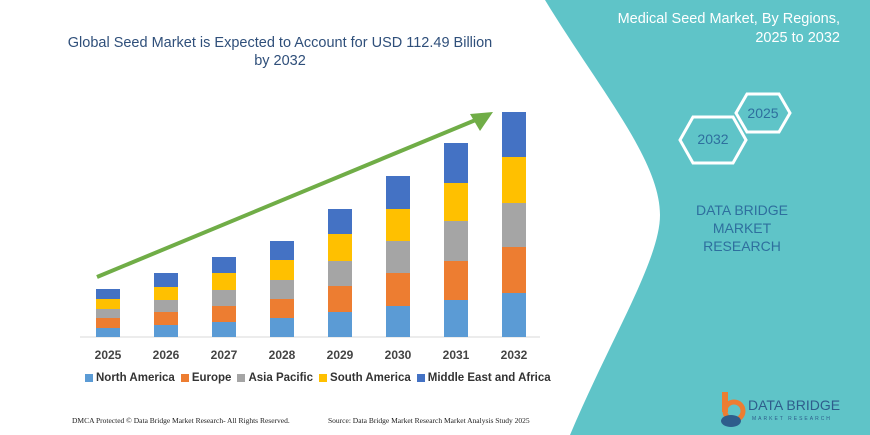 This screenshot has width=870, height=435. Describe the element at coordinates (340, 355) in the screenshot. I see `x-tick-label: 2029` at that location.